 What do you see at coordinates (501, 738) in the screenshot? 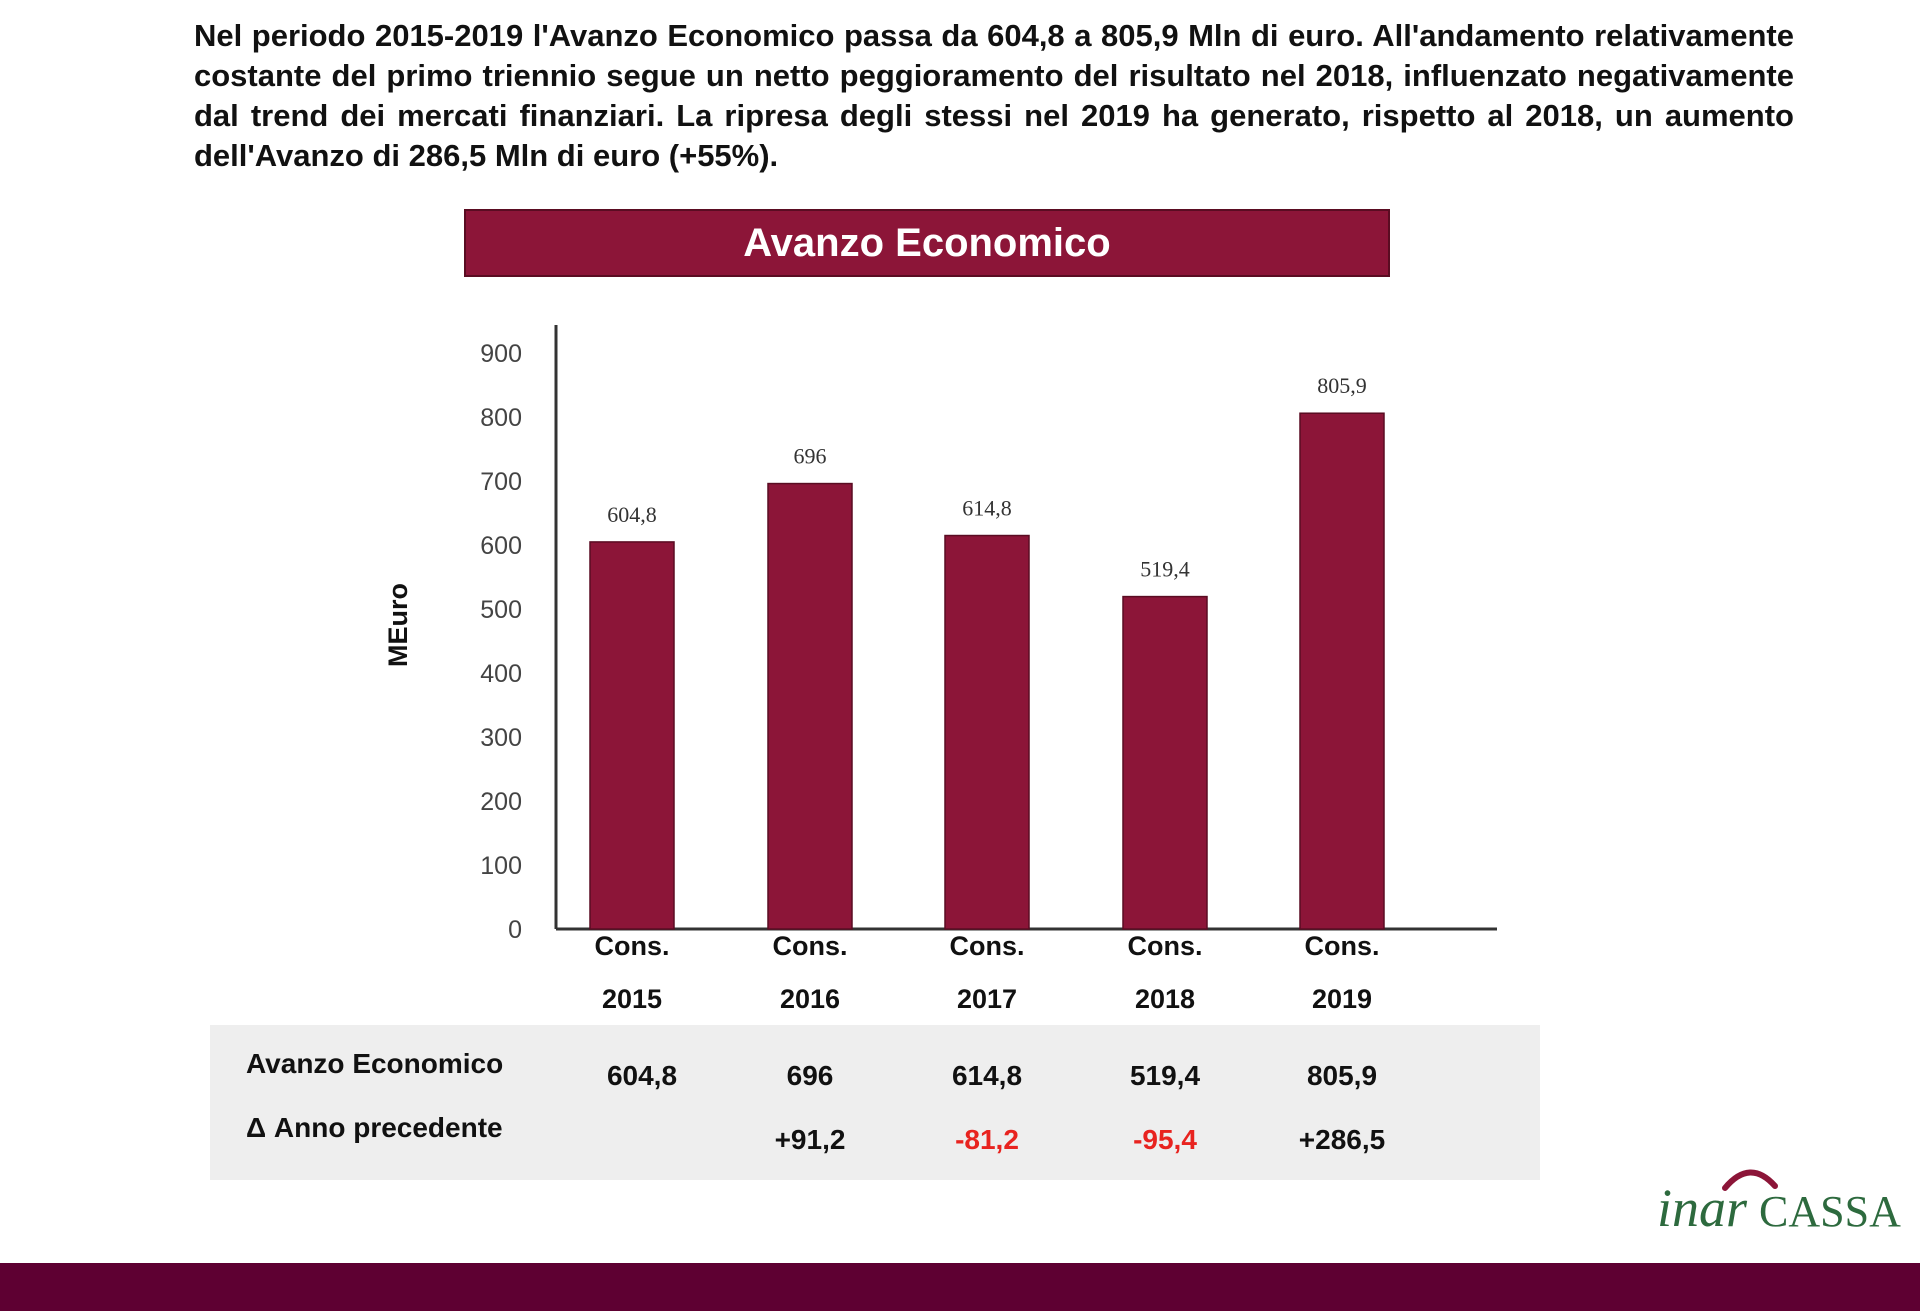
I see `y-tick-label: 300` at bounding box center [501, 738].